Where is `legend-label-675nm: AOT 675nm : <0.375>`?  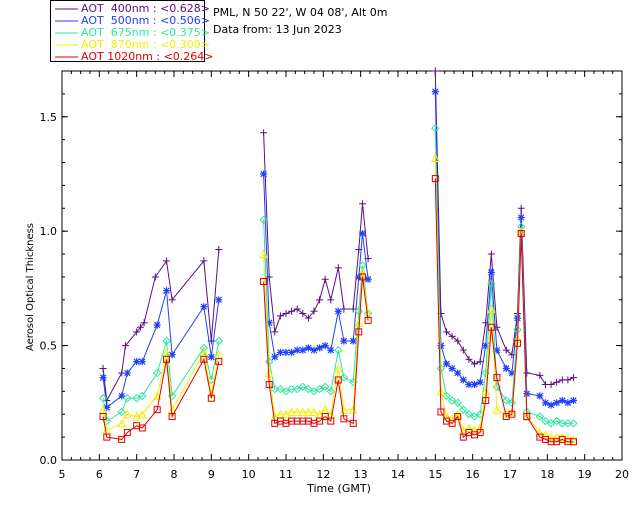 legend-label-675nm: AOT 675nm : <0.375> is located at coordinates (146, 32).